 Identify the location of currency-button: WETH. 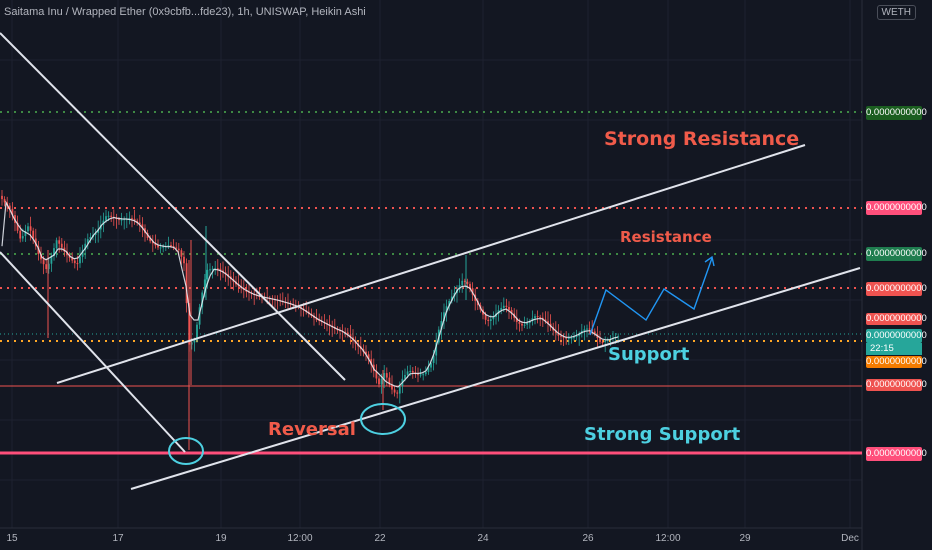
(896, 12).